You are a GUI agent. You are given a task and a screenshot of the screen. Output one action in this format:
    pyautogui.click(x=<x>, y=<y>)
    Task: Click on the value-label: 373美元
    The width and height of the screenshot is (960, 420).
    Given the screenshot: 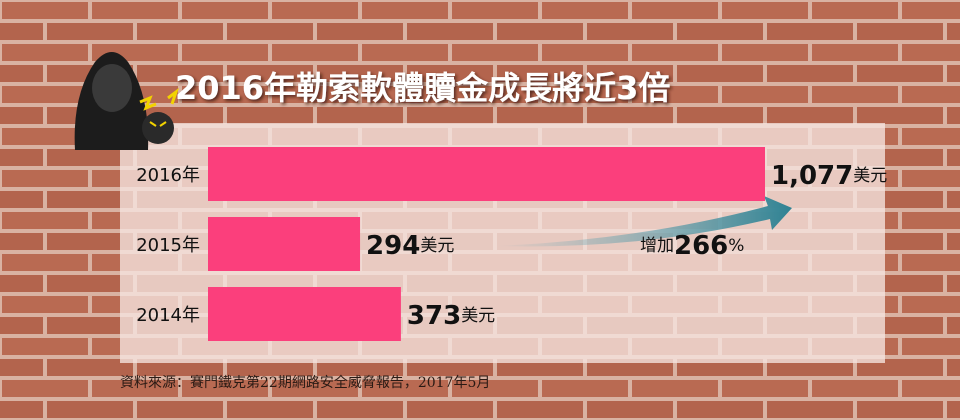 What is the action you would take?
    pyautogui.click(x=451, y=316)
    